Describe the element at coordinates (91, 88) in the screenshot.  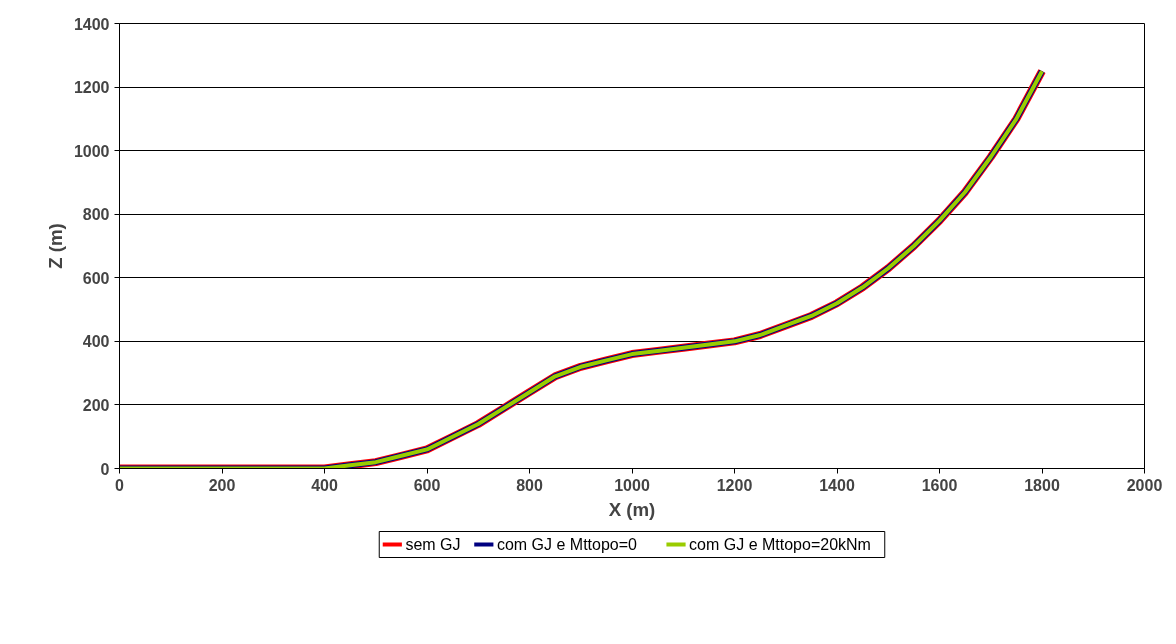
I see `y-tick-label: 1200` at that location.